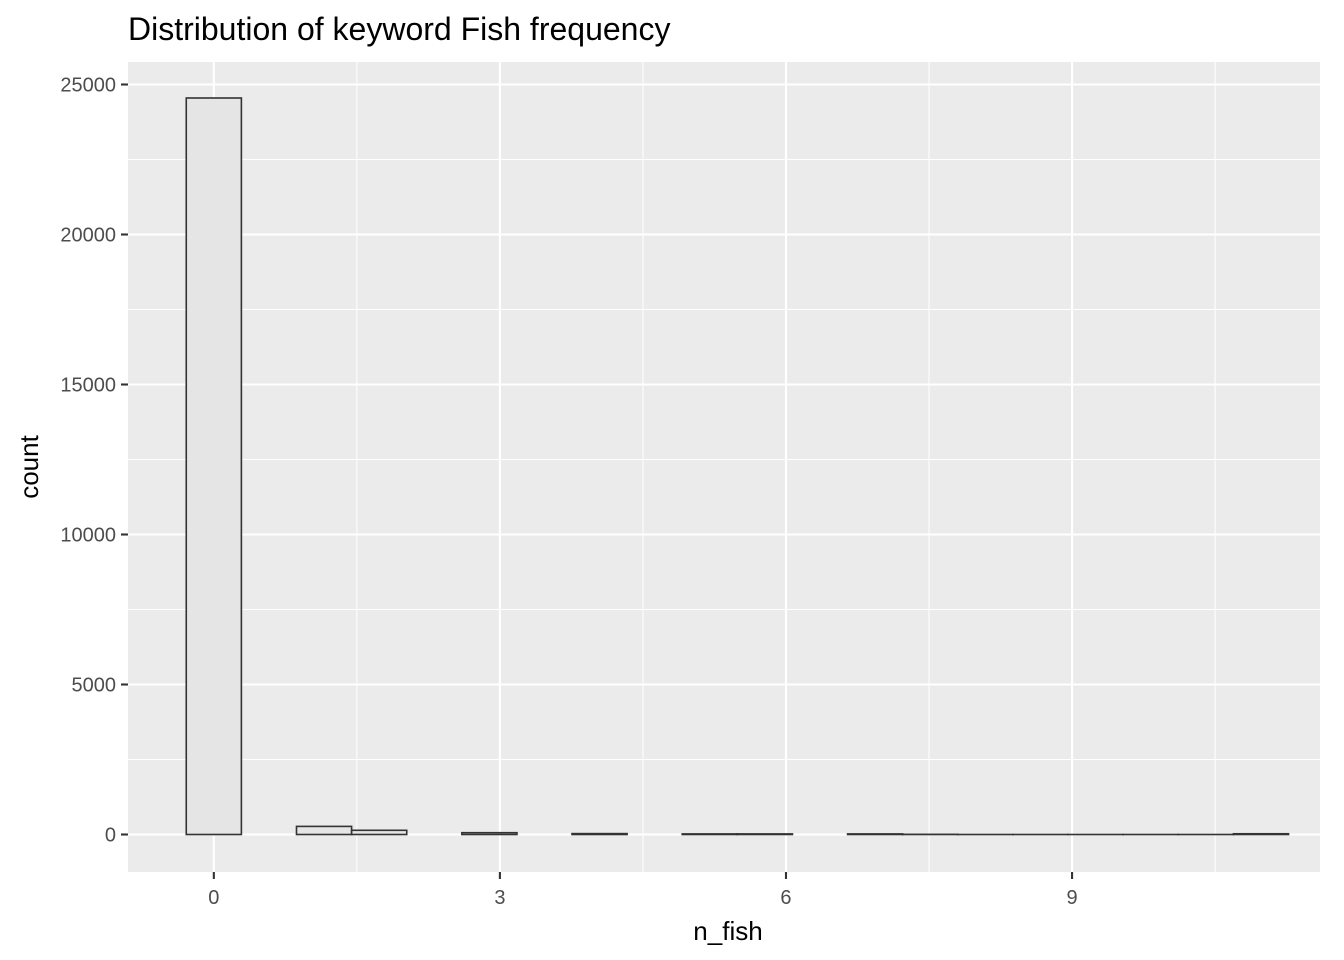 The width and height of the screenshot is (1344, 960). I want to click on y-tick-label: 25000, so click(88, 86).